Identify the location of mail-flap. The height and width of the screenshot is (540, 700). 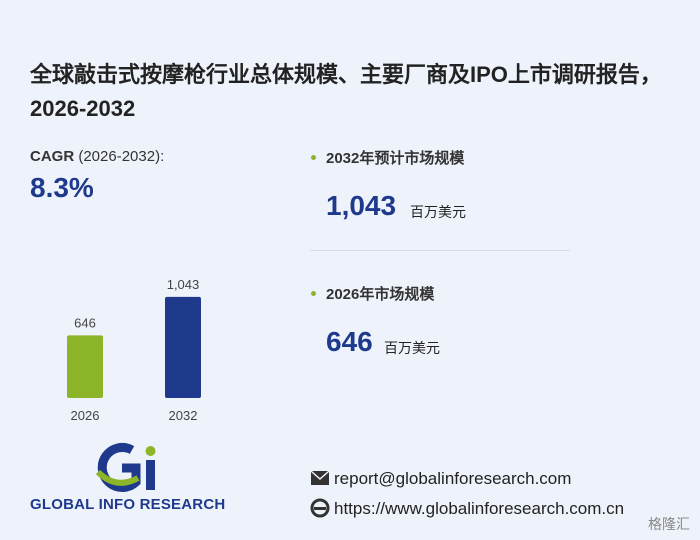
(320, 475).